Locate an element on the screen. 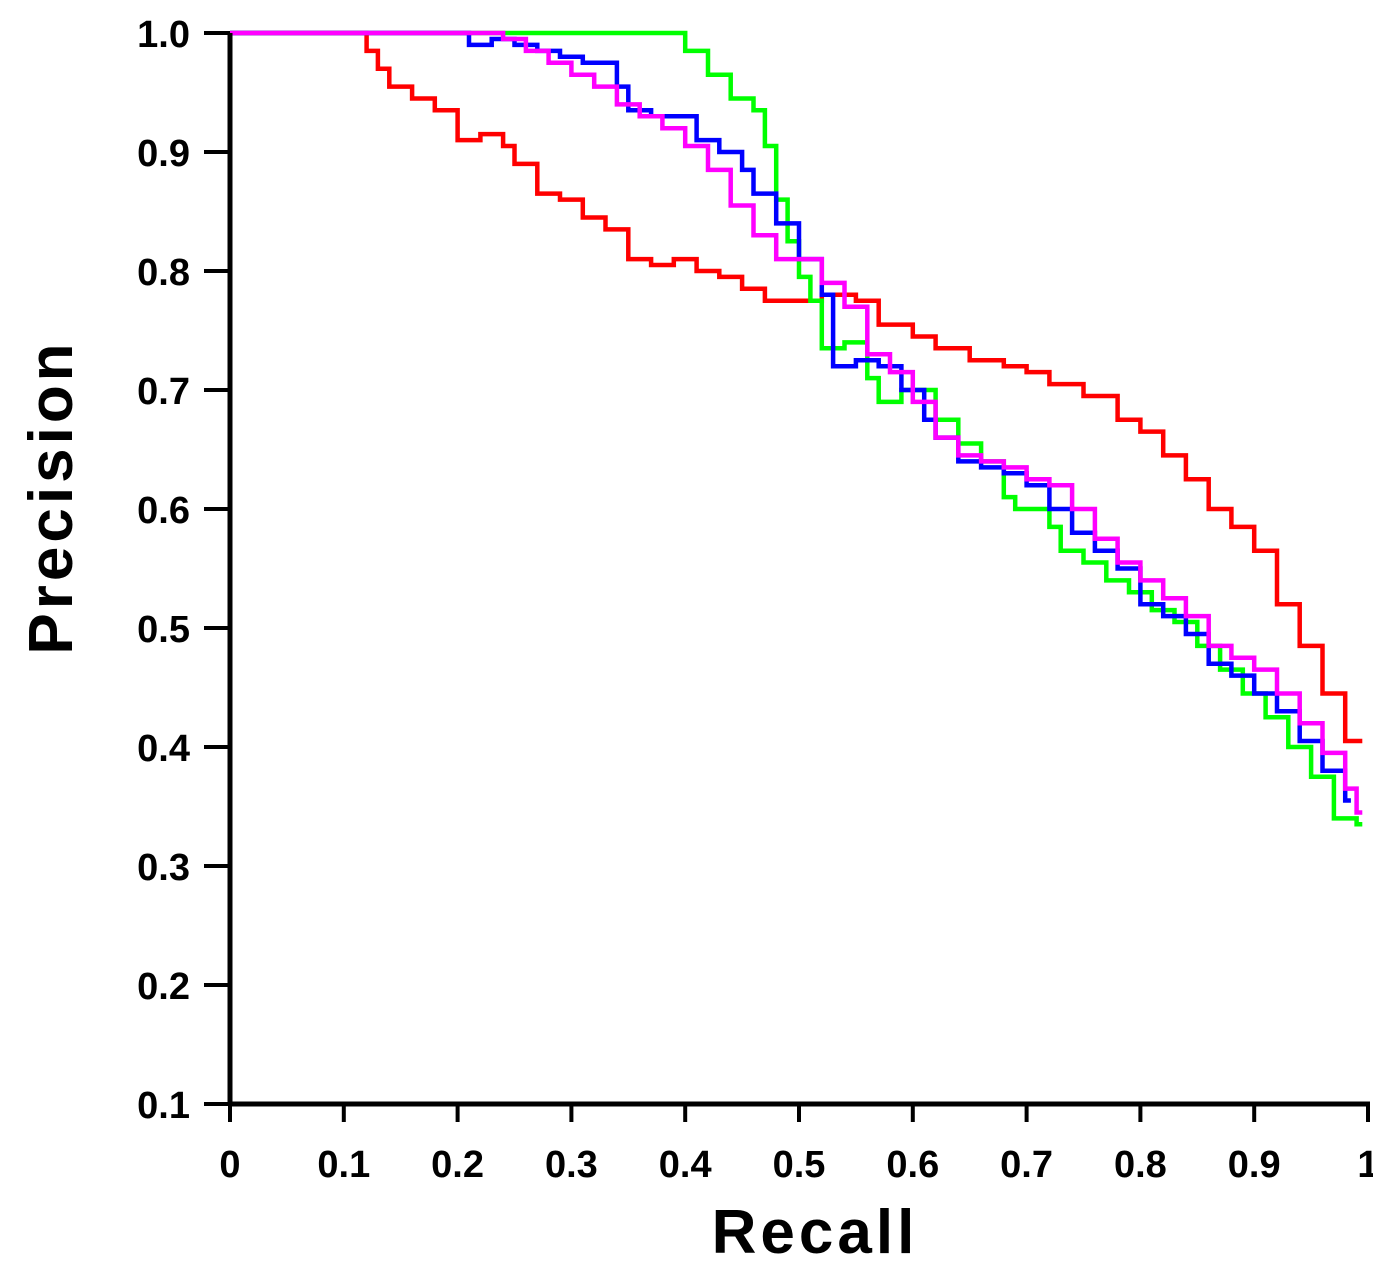 Image resolution: width=1373 pixels, height=1279 pixels. y-tick-label: 0.9 is located at coordinates (163, 154).